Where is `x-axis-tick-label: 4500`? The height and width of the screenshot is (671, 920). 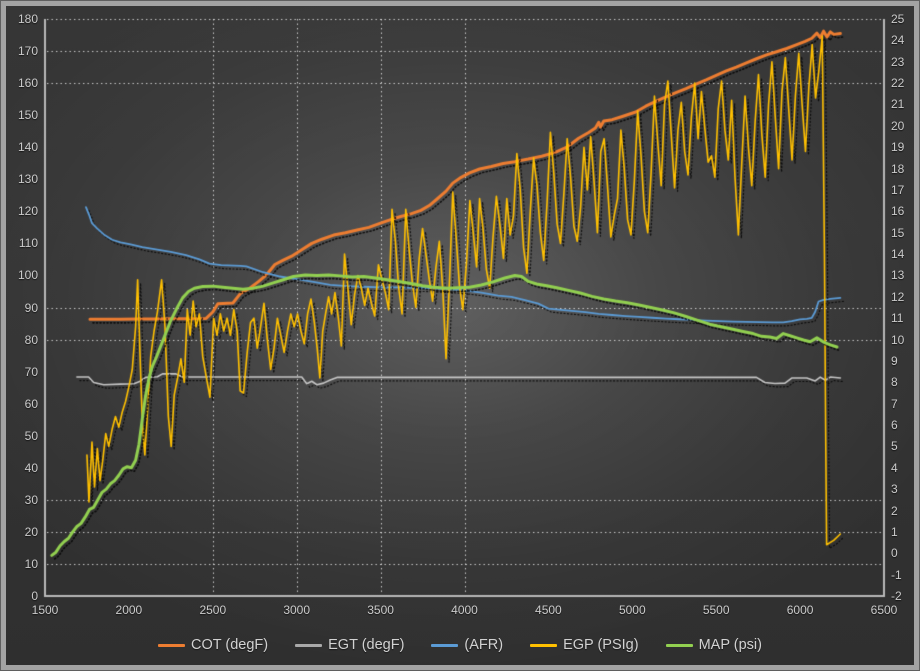 x-axis-tick-label: 4500 is located at coordinates (548, 610).